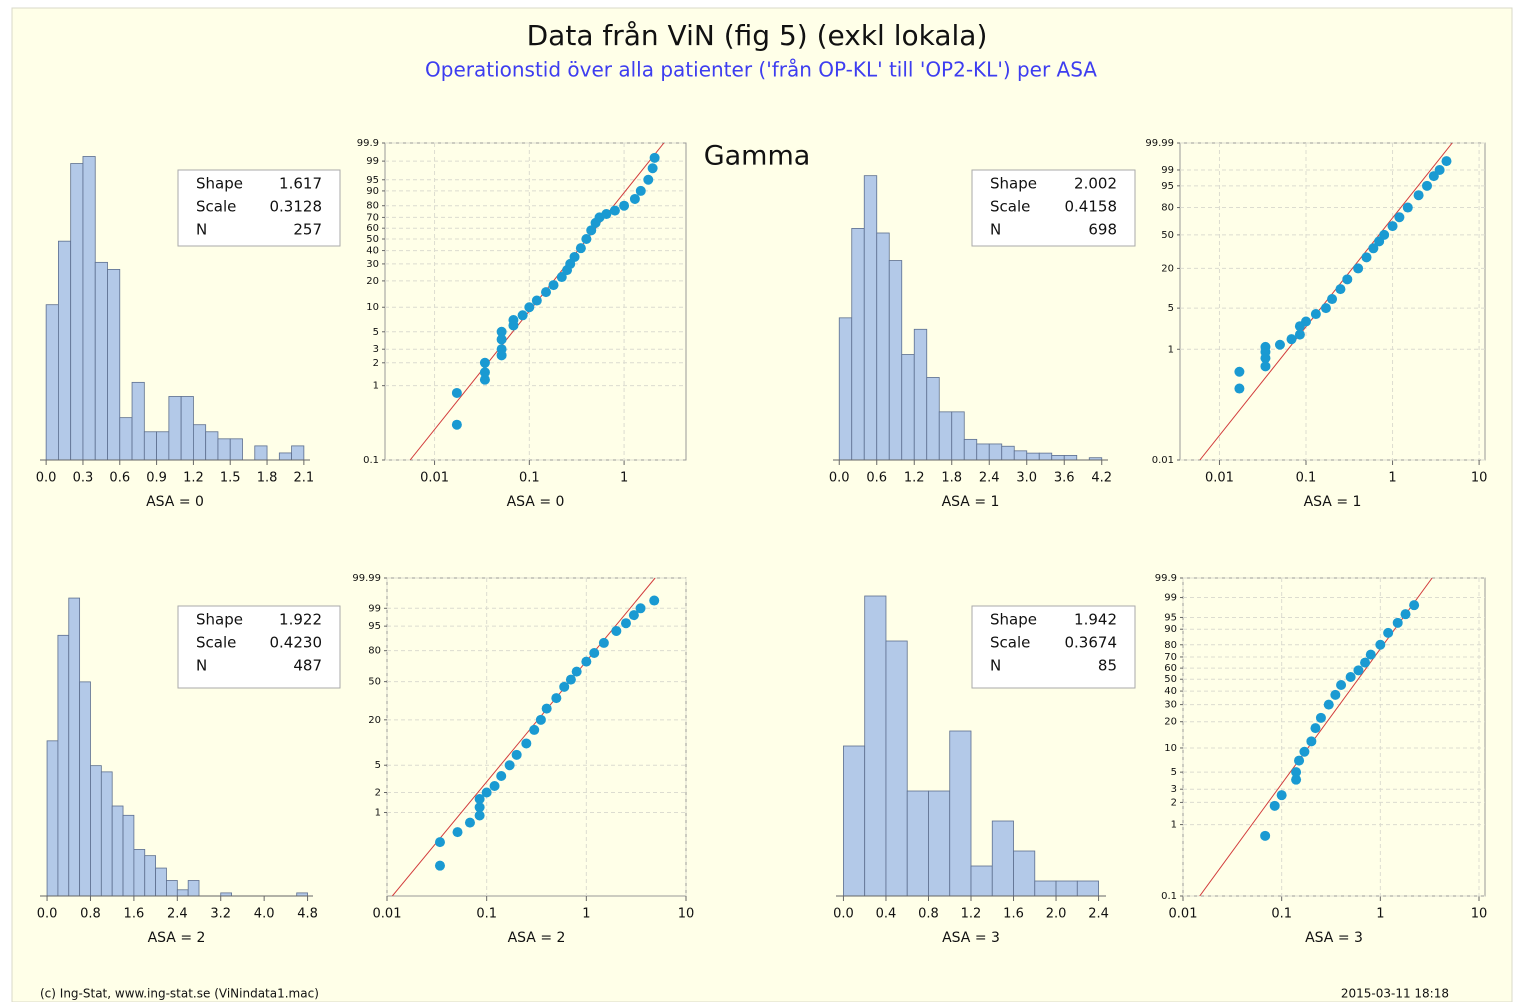 Image resolution: width=1515 pixels, height=1002 pixels. I want to click on y-tick-label: 20, so click(1167, 268).